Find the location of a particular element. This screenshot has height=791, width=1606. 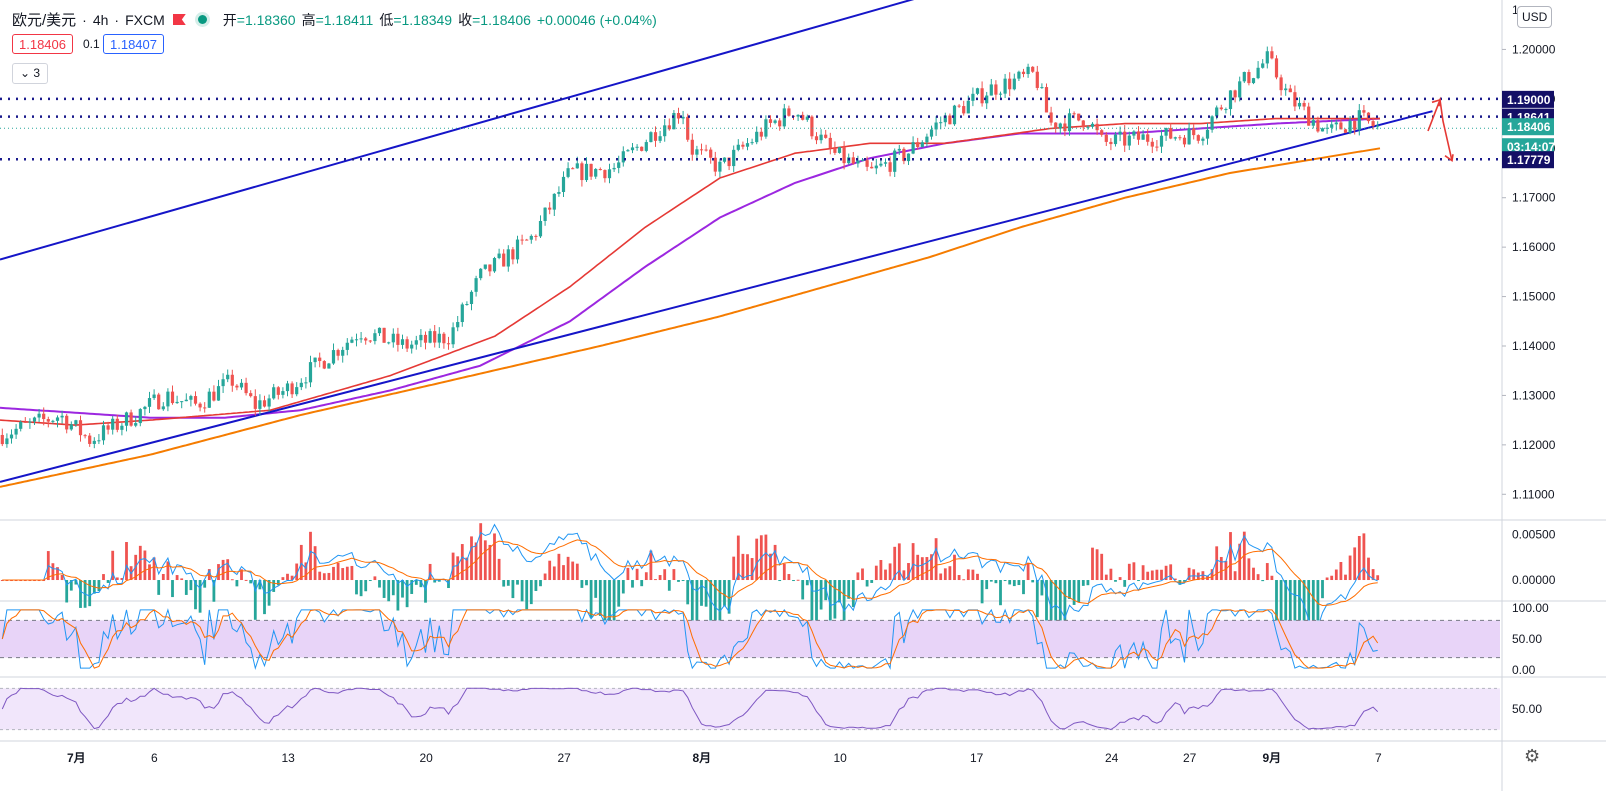

sell-button: 1.18406 is located at coordinates (42, 44).